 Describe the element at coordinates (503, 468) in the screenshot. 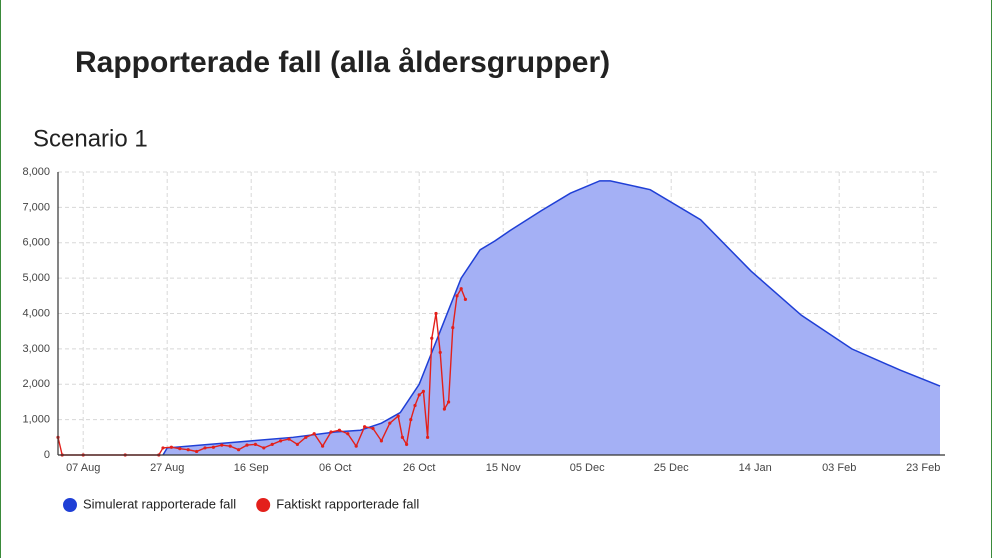

I see `x-tick-label: 15 Nov` at that location.